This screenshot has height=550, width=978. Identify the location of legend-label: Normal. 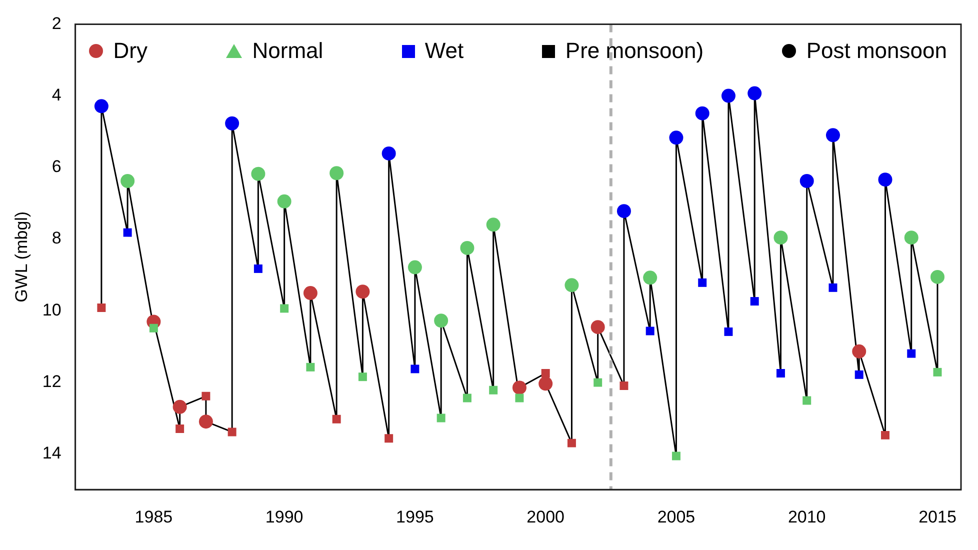
(288, 51).